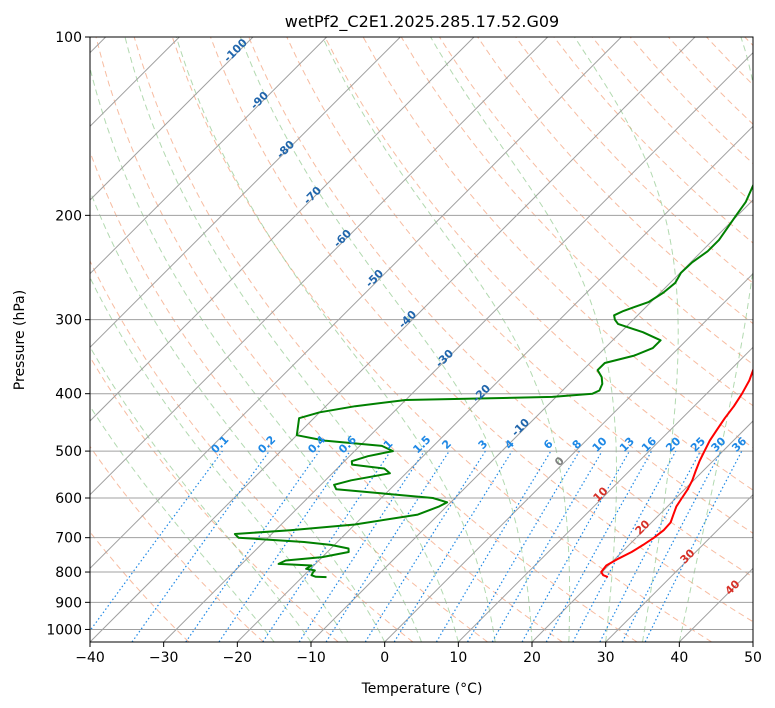  Describe the element at coordinates (532, 658) in the screenshot. I see `x-tick-label: 20` at that location.